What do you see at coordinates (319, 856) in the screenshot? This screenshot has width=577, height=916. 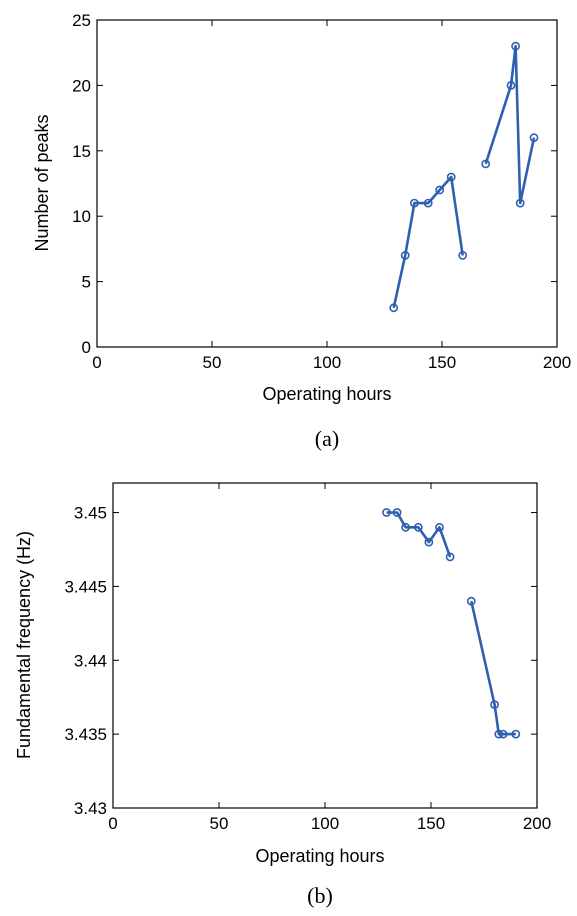 I see `x-axis-label-b: Operating hours` at bounding box center [319, 856].